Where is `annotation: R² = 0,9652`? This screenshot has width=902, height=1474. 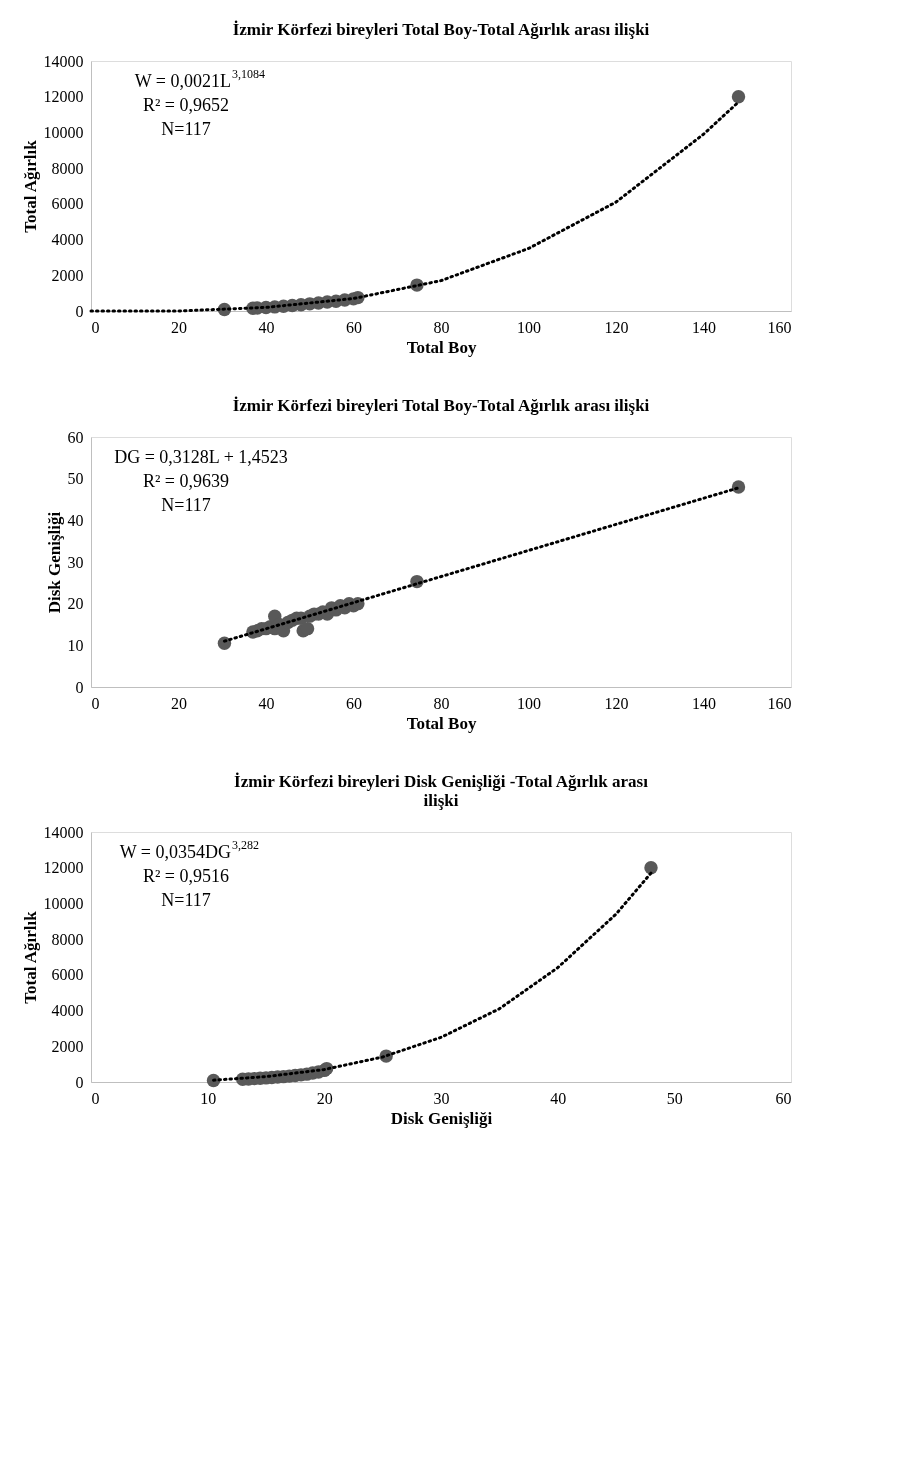 annotation: R² = 0,9652 is located at coordinates (186, 105).